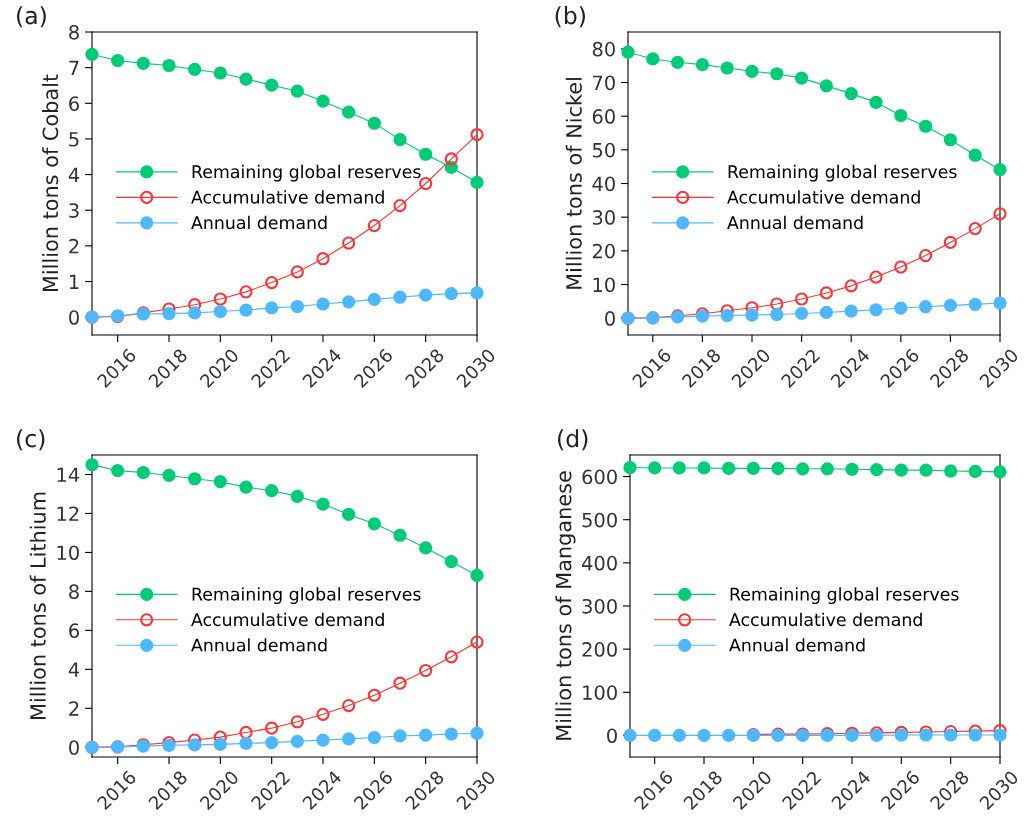 Image resolution: width=1031 pixels, height=816 pixels. Describe the element at coordinates (603, 116) in the screenshot. I see `y-tick-label: 60` at that location.